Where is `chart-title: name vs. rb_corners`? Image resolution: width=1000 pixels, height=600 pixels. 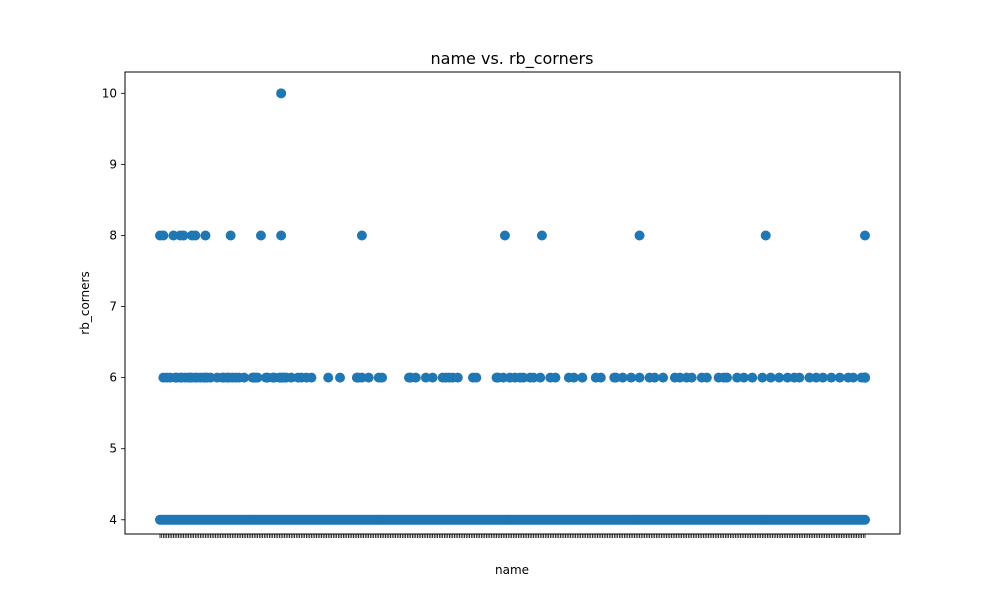 chart-title: name vs. rb_corners is located at coordinates (512, 59).